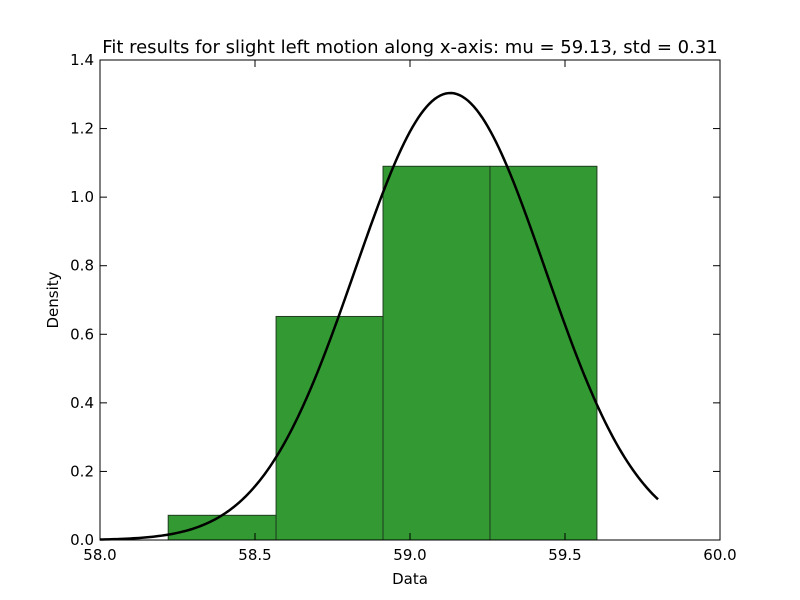  Describe the element at coordinates (53, 299) in the screenshot. I see `y-axis-label: Density` at that location.